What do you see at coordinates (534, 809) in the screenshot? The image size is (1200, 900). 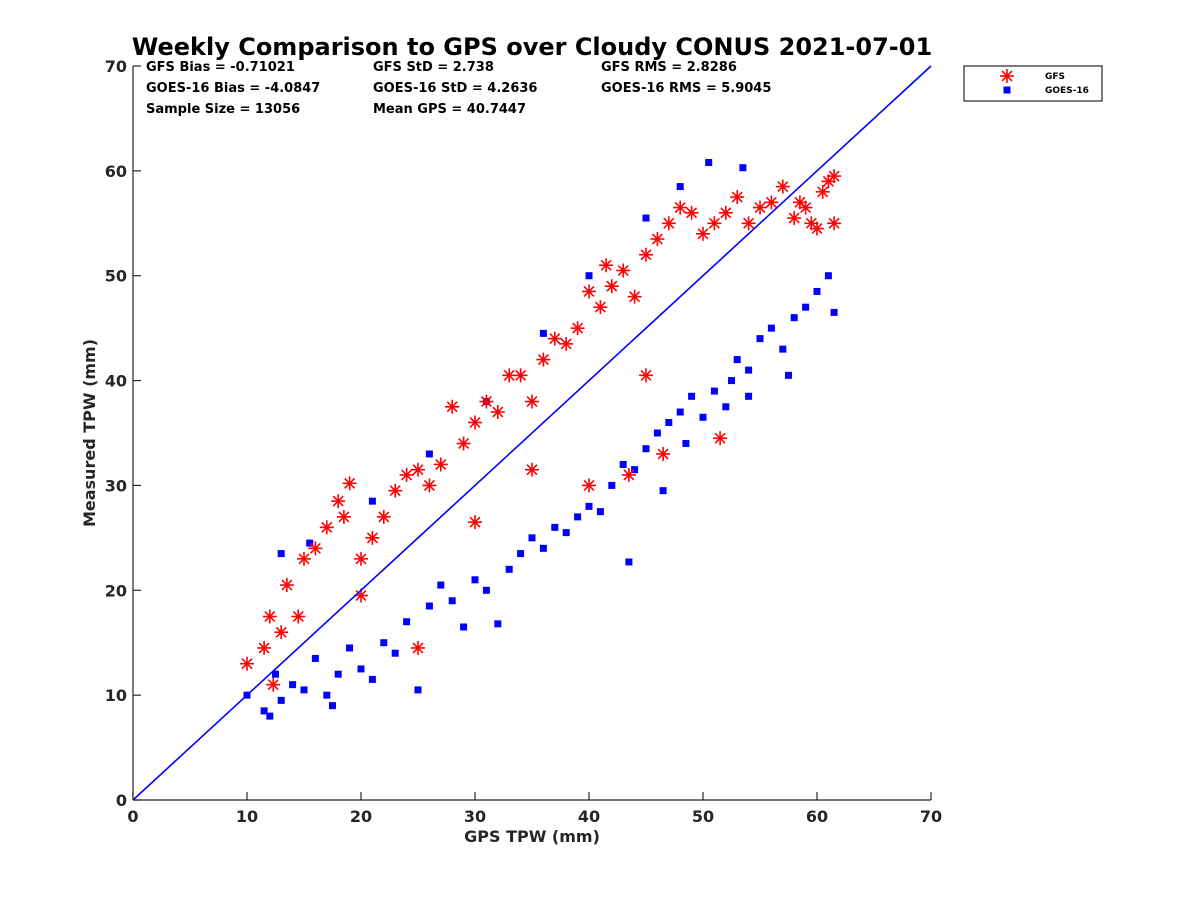 I see `x-ticks: 0 10 20 30 40 50 60 70` at bounding box center [534, 809].